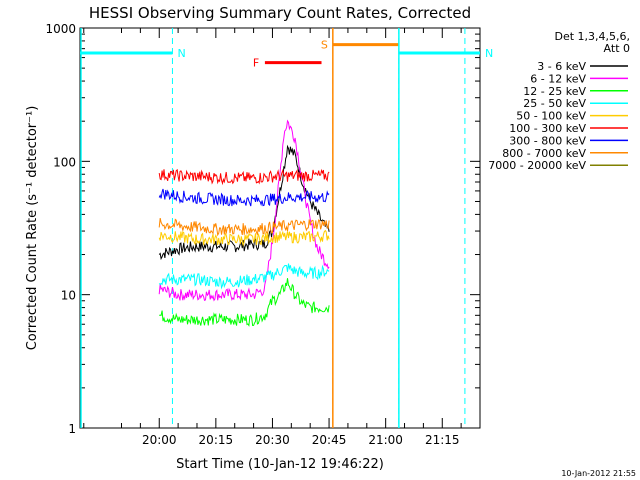  What do you see at coordinates (592, 36) in the screenshot?
I see `legend-header-line: Det 1,3,4,5,6,` at bounding box center [592, 36].